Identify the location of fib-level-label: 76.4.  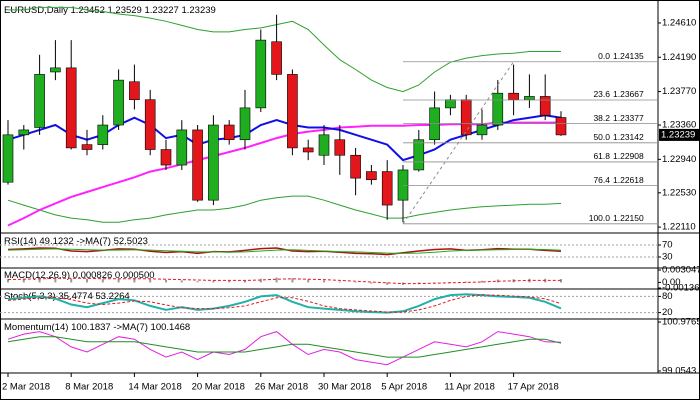
(601, 180).